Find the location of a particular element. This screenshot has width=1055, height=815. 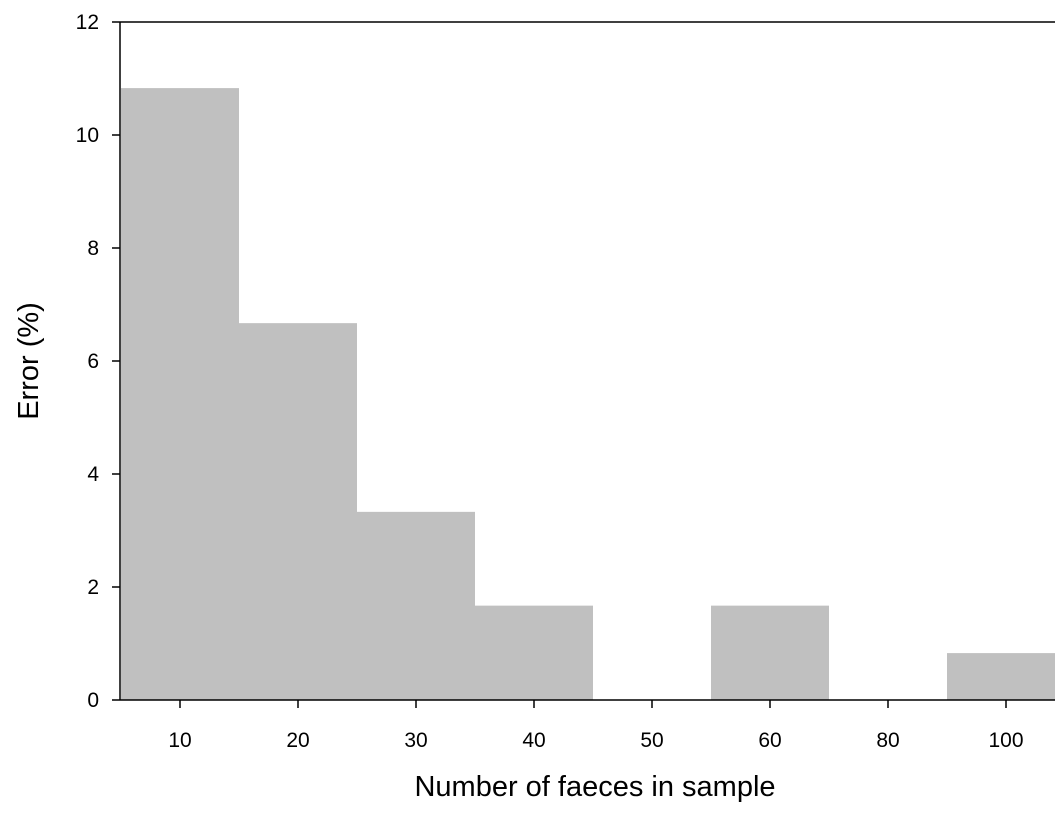

x-tick-label: 10 is located at coordinates (179, 740).